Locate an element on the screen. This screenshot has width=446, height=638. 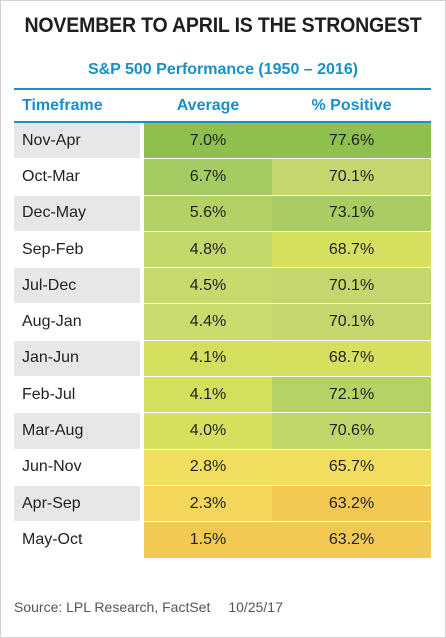
timeframe-cell: Mar-Aug is located at coordinates (77, 431).